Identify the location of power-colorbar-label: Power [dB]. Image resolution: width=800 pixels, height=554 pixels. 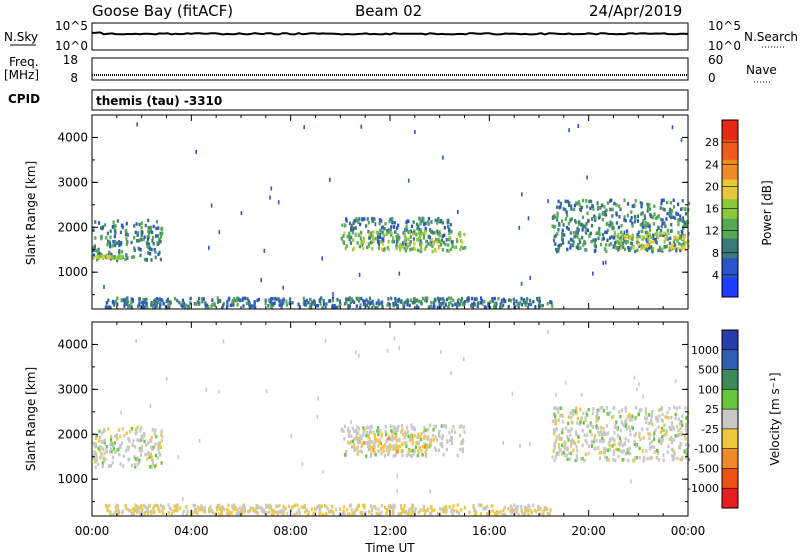
(767, 212).